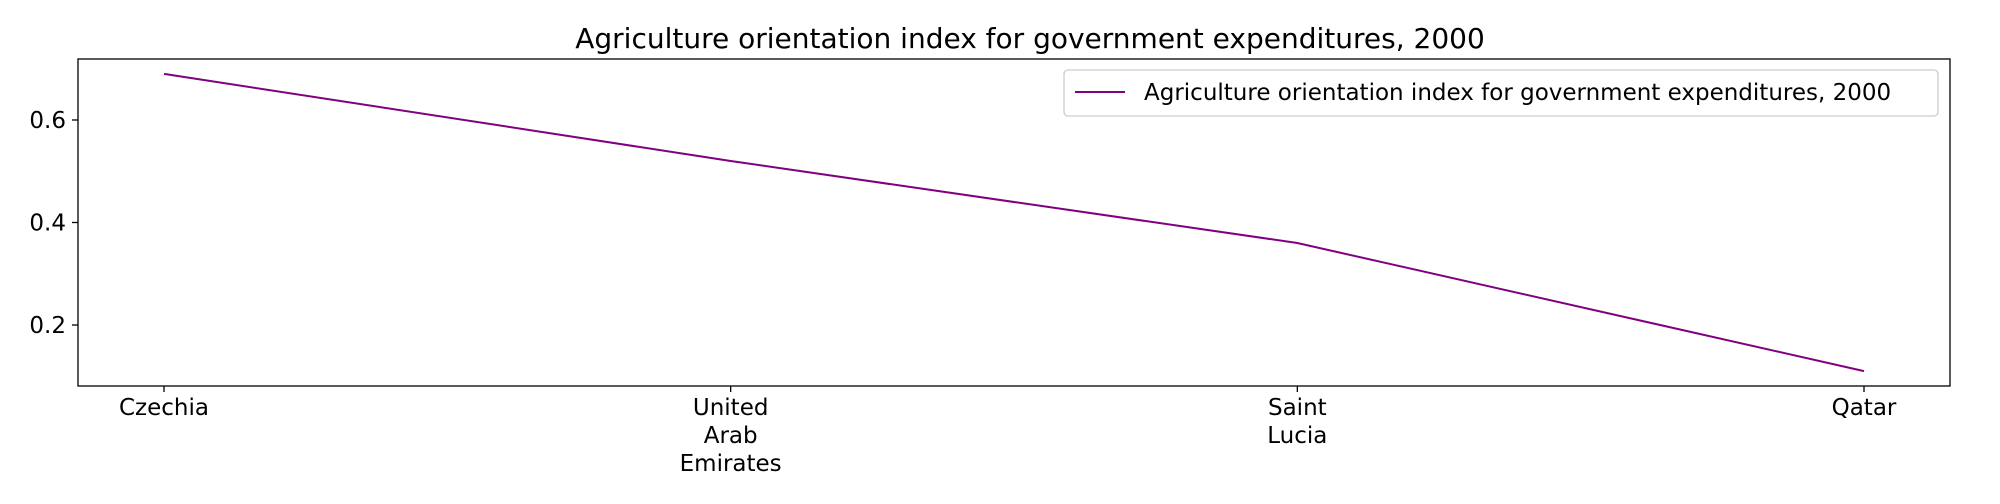 This screenshot has width=2000, height=504. Describe the element at coordinates (1864, 408) in the screenshot. I see `x-tick-label: Qatar` at that location.